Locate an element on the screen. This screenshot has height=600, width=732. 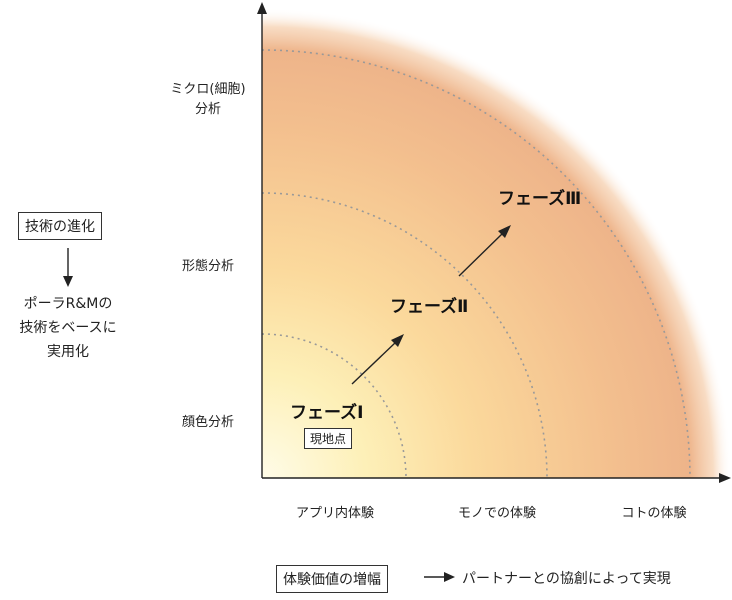
left-panel-text: ポーラR&Mの 技術をベースに 実用化 is located at coordinates (68, 328).